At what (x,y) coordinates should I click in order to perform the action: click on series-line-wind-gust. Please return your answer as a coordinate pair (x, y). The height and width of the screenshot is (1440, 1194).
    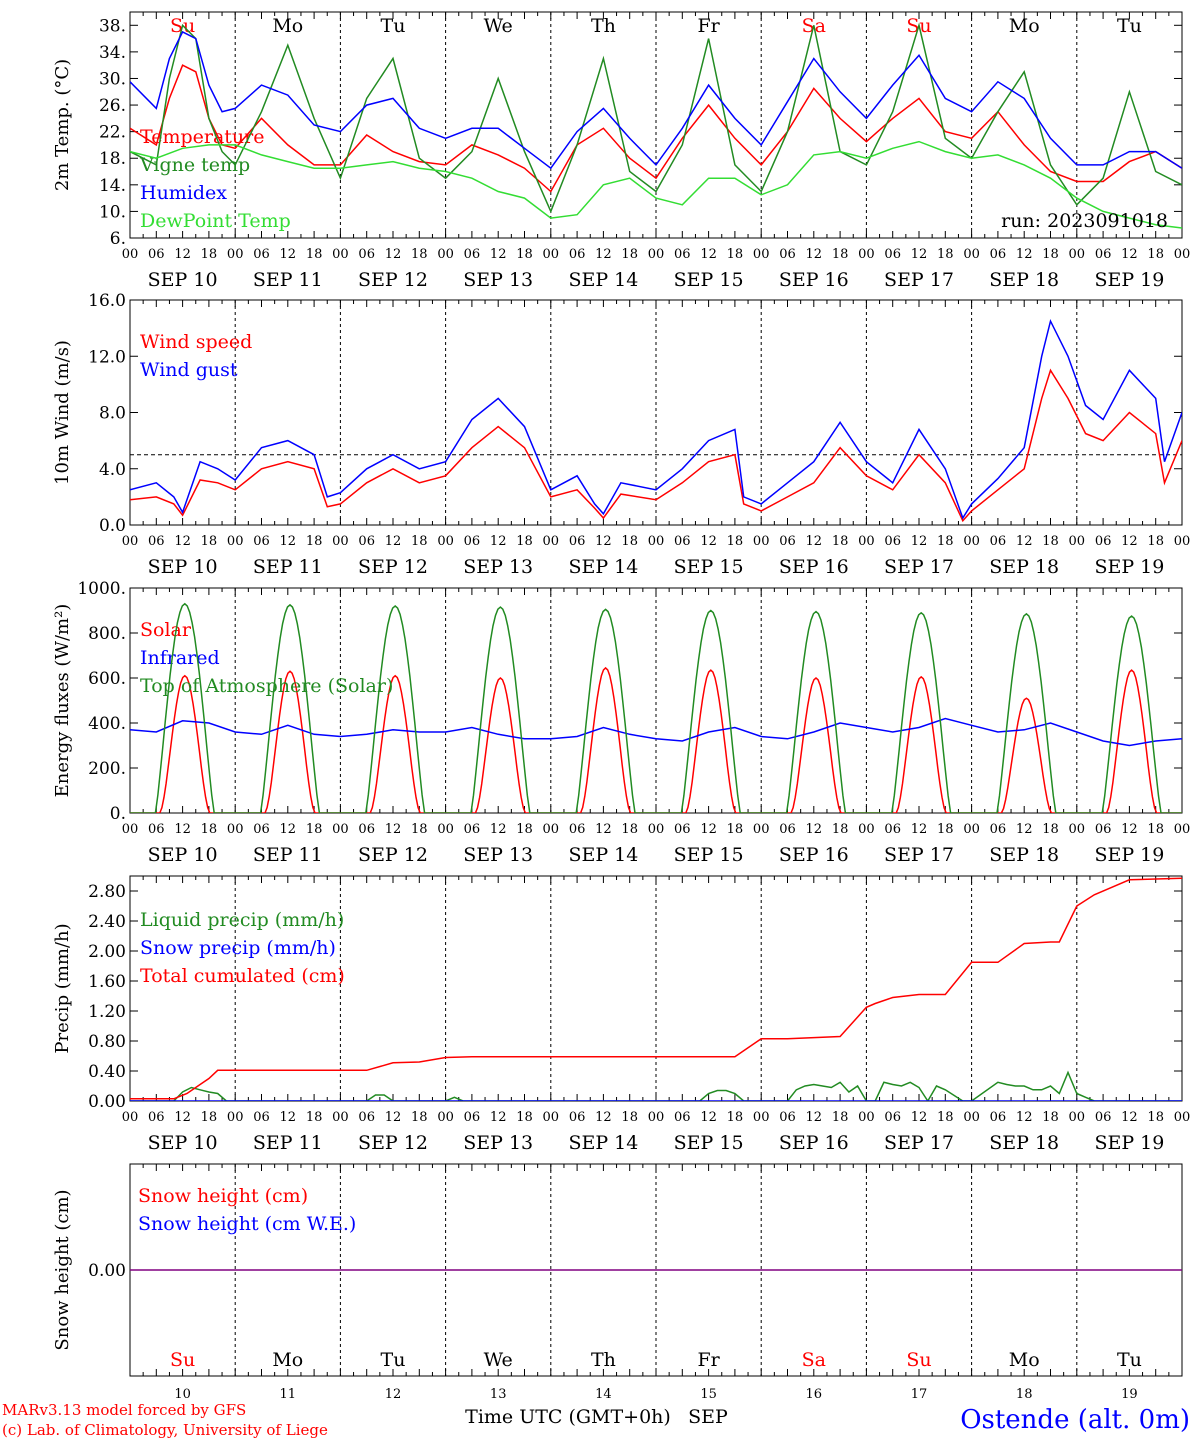
    Looking at the image, I should click on (656, 419).